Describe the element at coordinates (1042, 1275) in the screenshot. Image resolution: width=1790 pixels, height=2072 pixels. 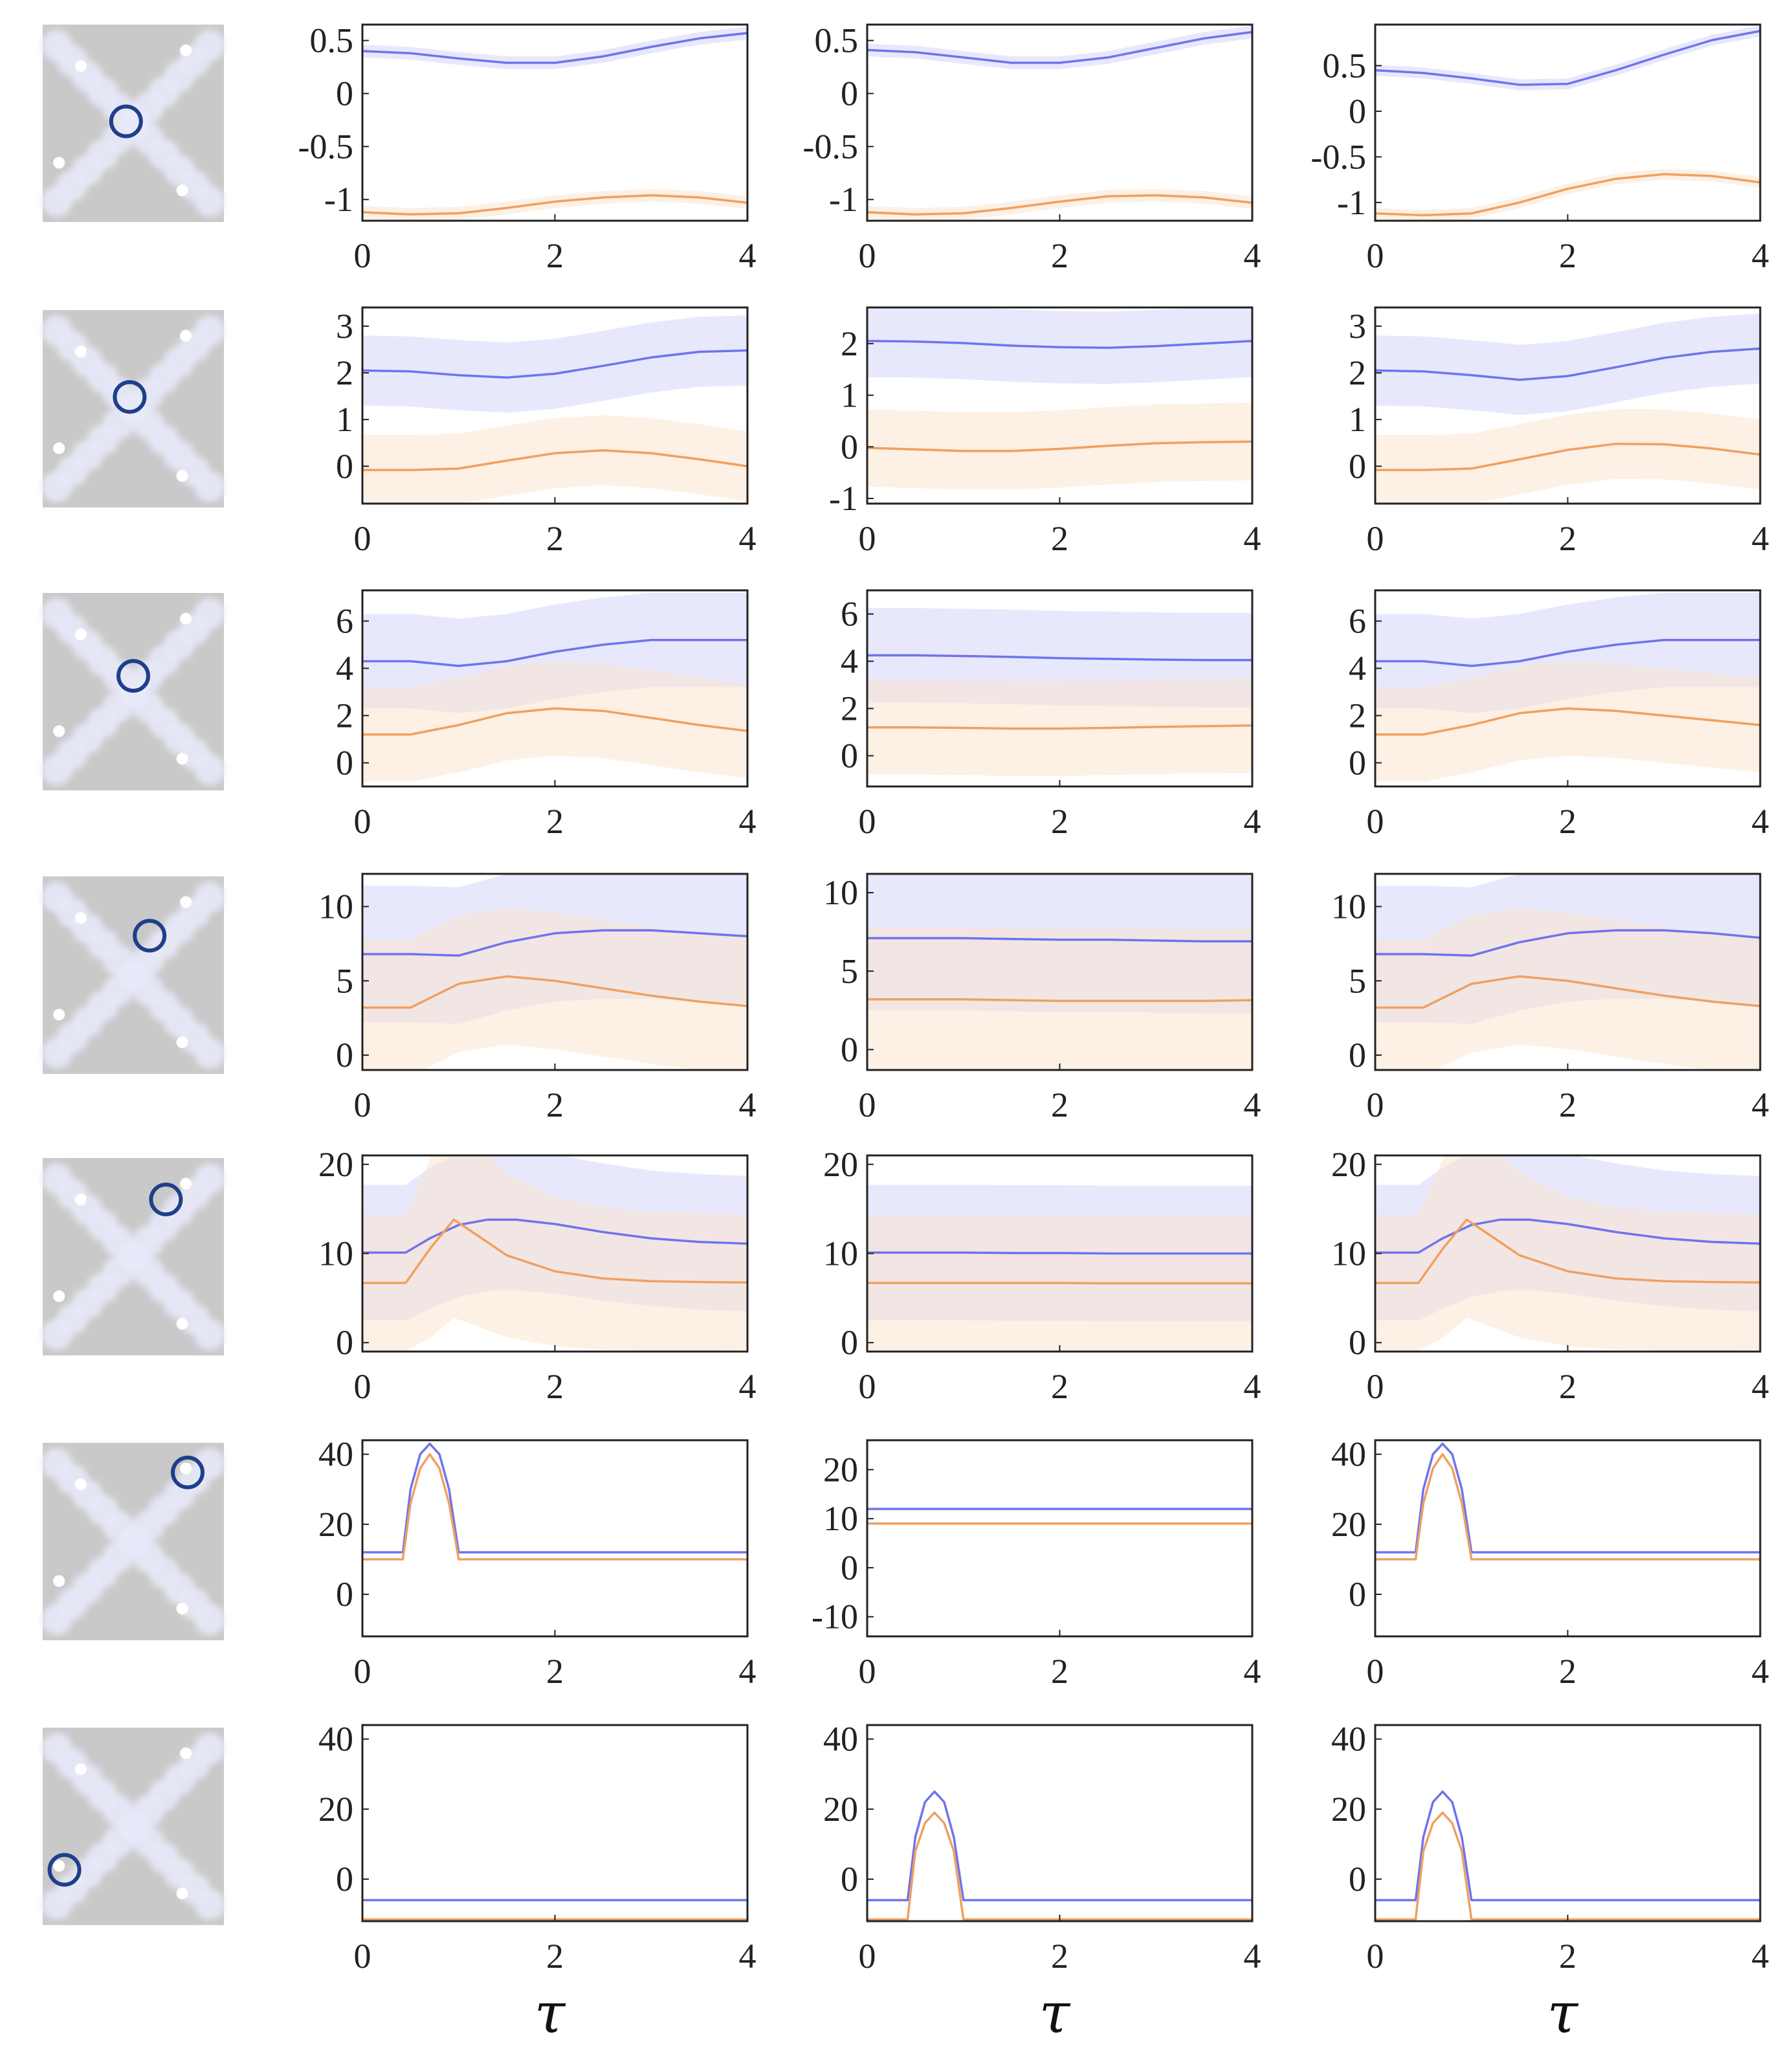
I see `subplot-r5-c2: 0 2 4 20 10 0` at that location.